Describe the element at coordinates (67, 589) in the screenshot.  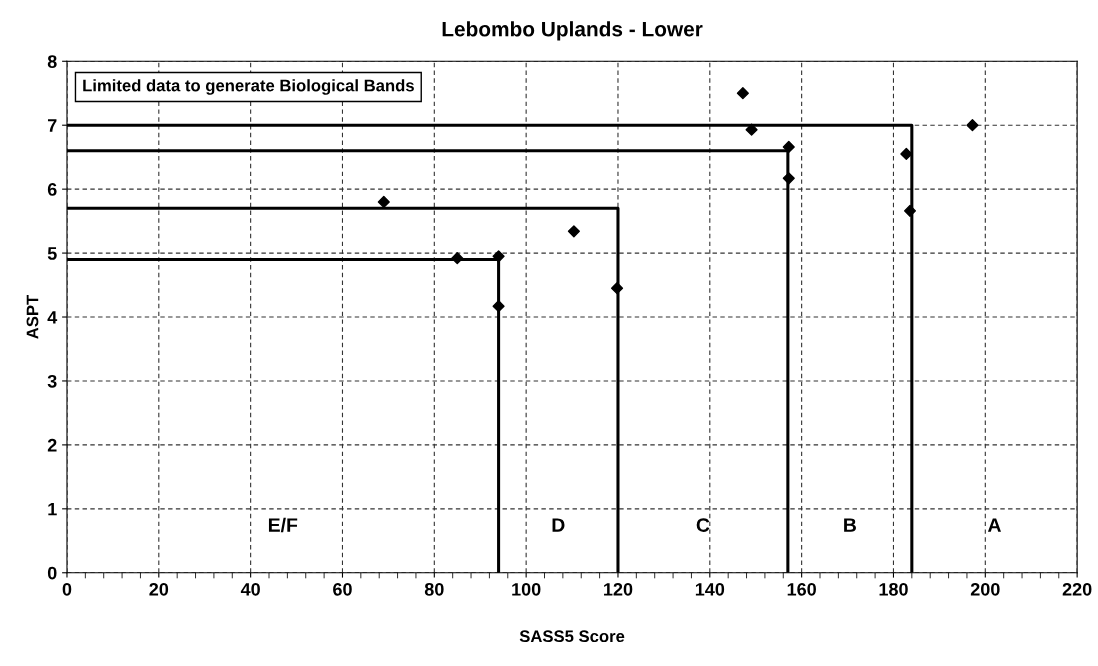
I see `x-tick-label: 0` at that location.